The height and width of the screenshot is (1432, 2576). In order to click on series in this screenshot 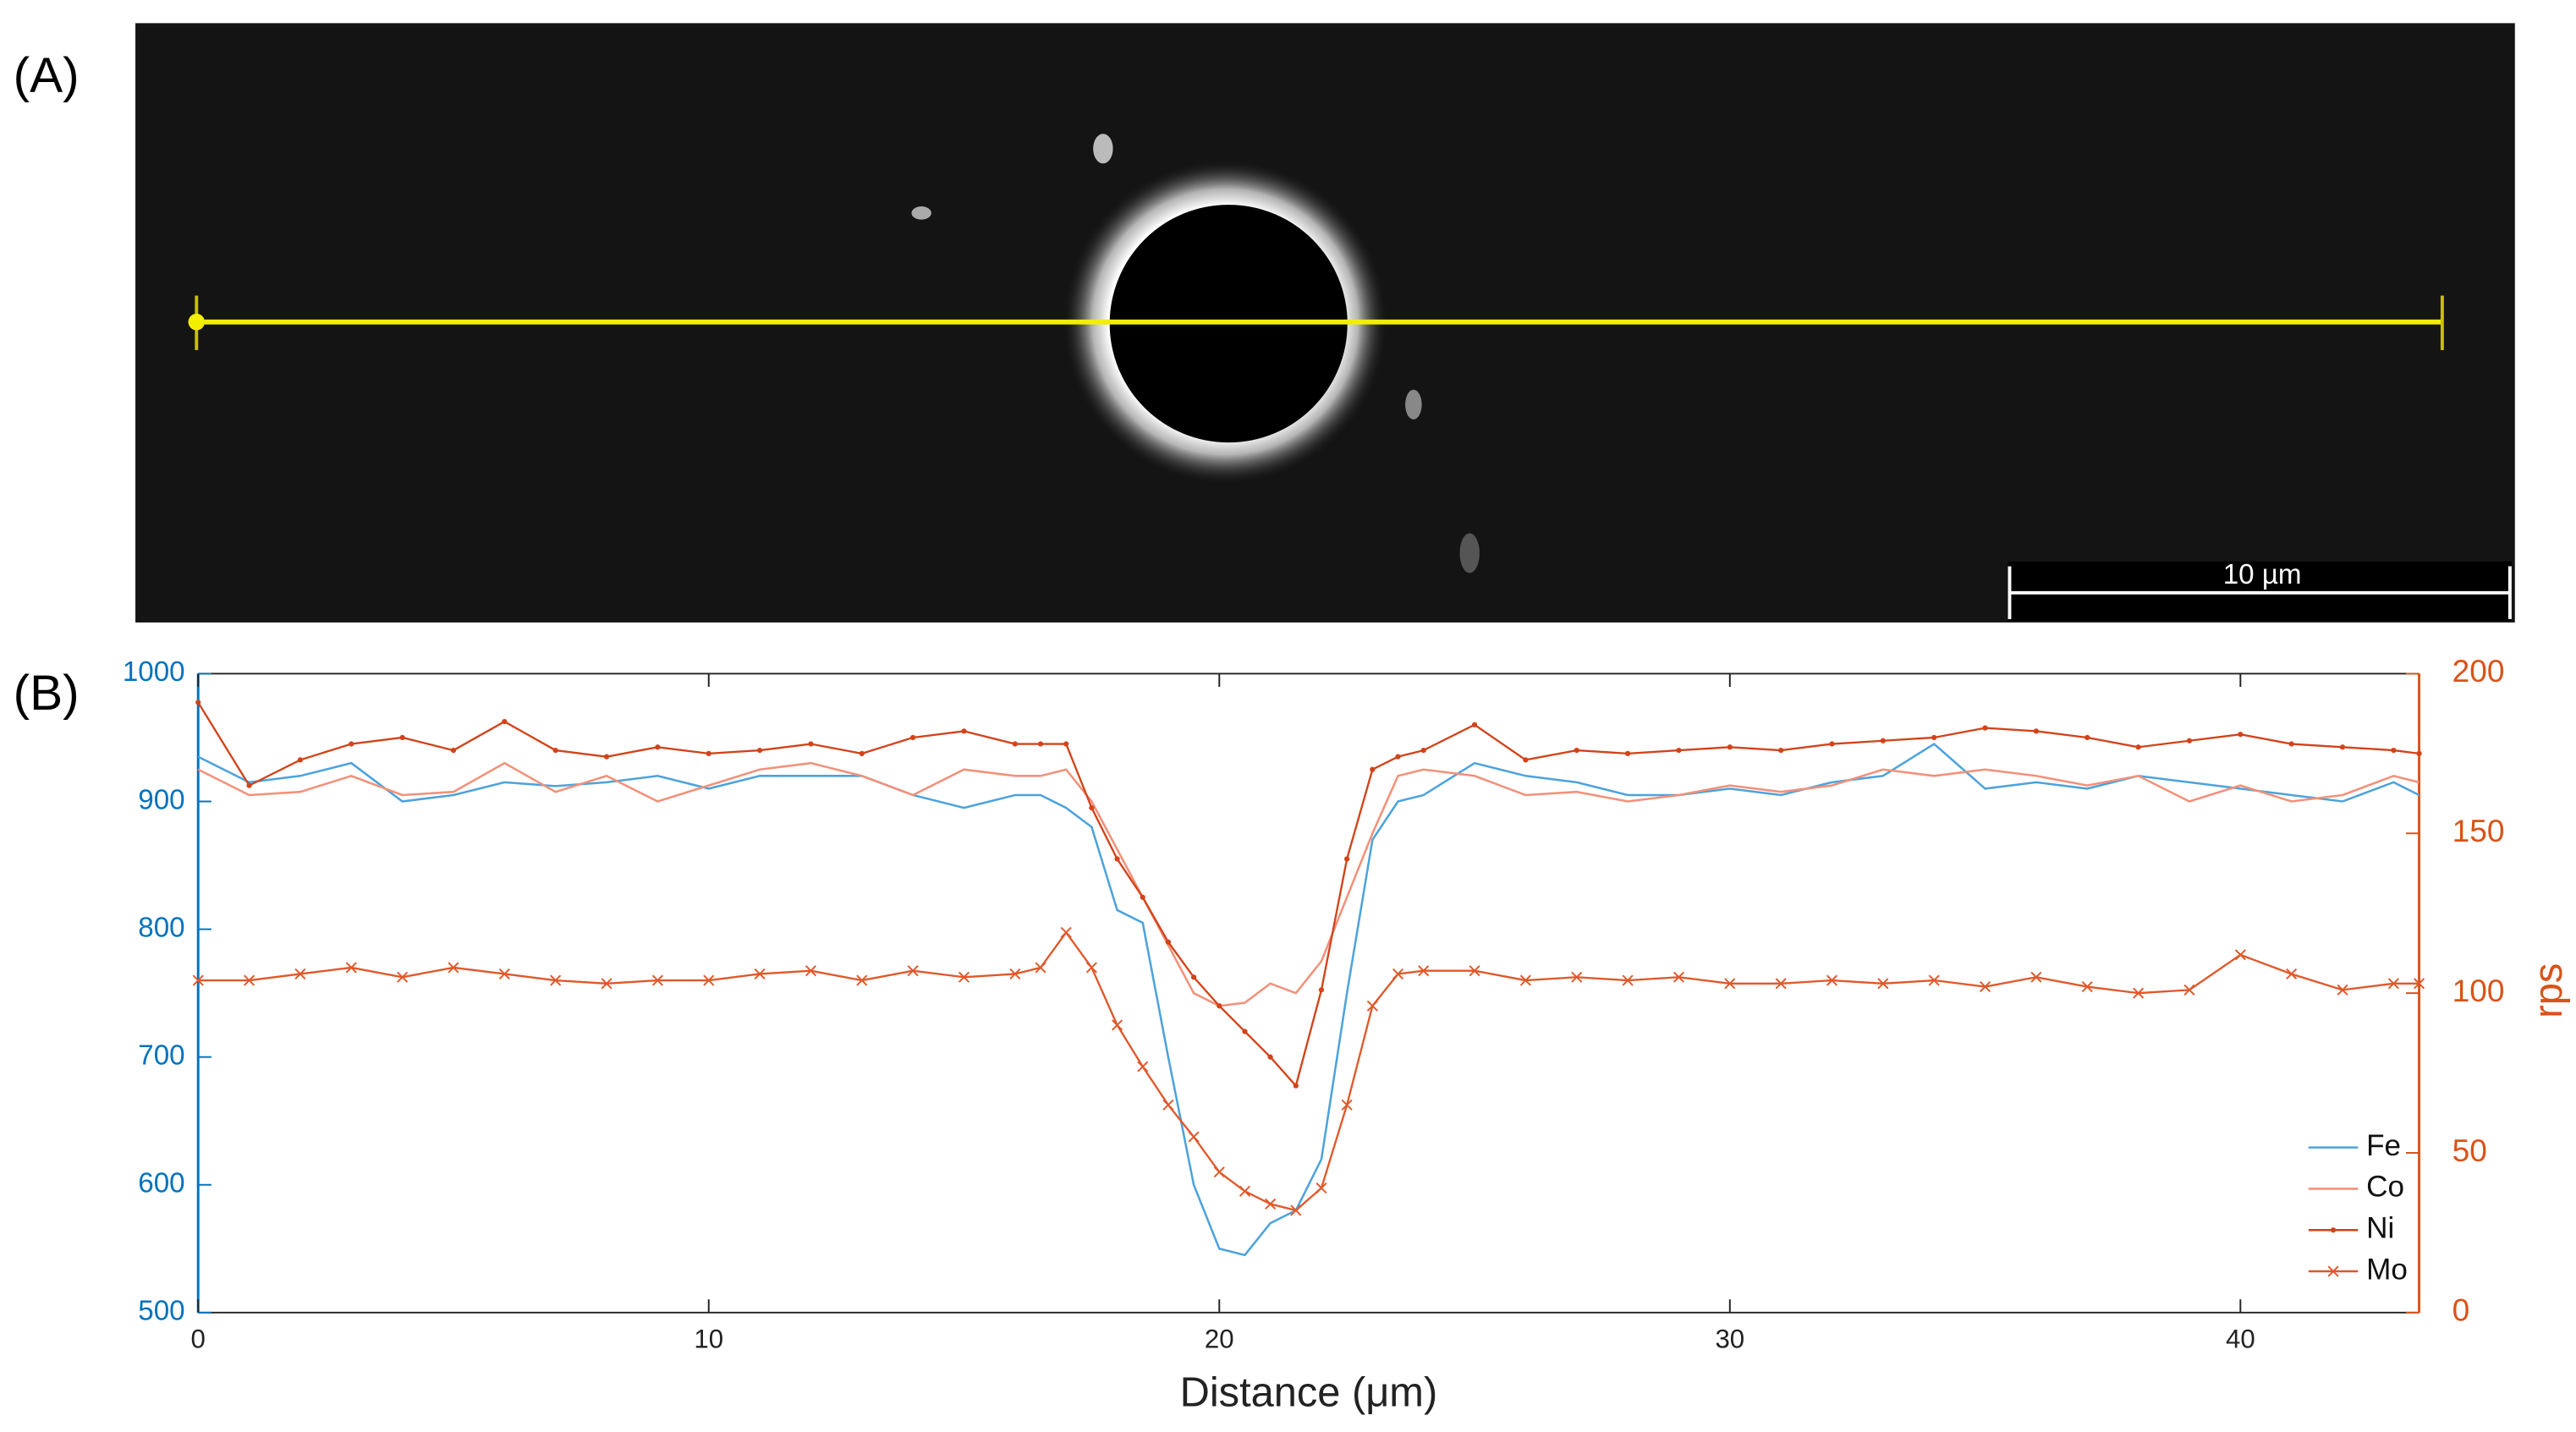, I will do `click(1308, 884)`.